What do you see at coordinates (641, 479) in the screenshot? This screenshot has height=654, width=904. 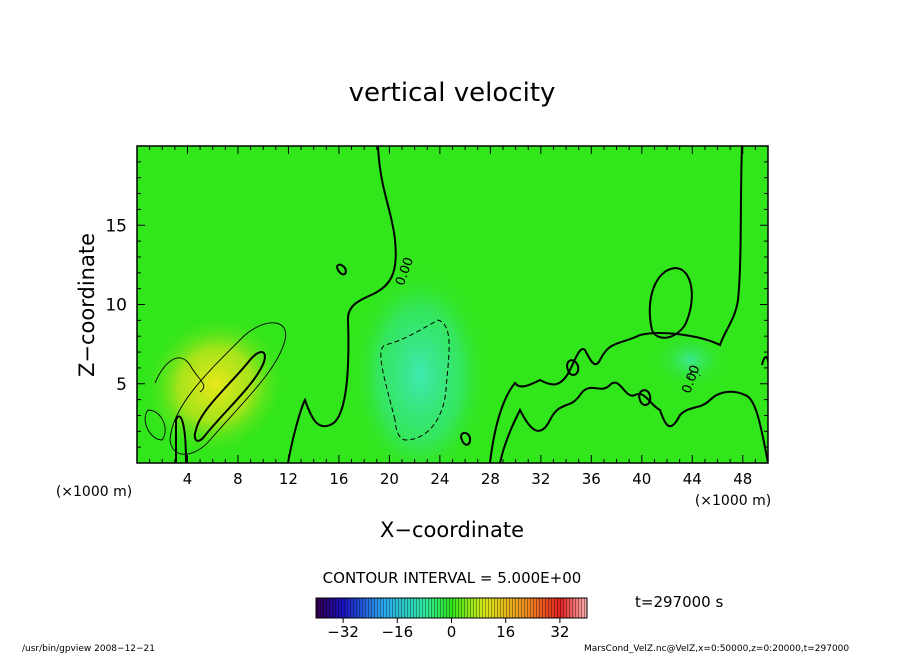 I see `x-tick-label: 40` at bounding box center [641, 479].